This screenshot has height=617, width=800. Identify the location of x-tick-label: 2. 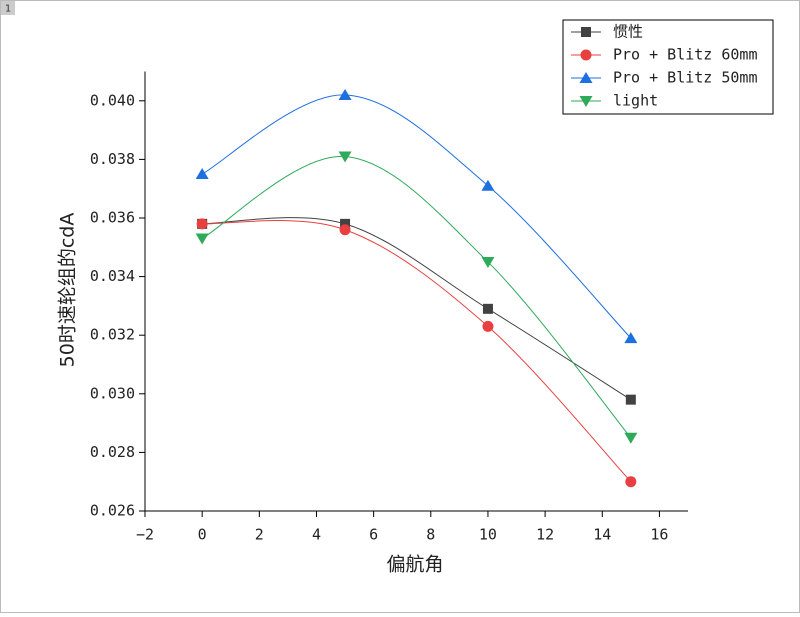
(259, 535).